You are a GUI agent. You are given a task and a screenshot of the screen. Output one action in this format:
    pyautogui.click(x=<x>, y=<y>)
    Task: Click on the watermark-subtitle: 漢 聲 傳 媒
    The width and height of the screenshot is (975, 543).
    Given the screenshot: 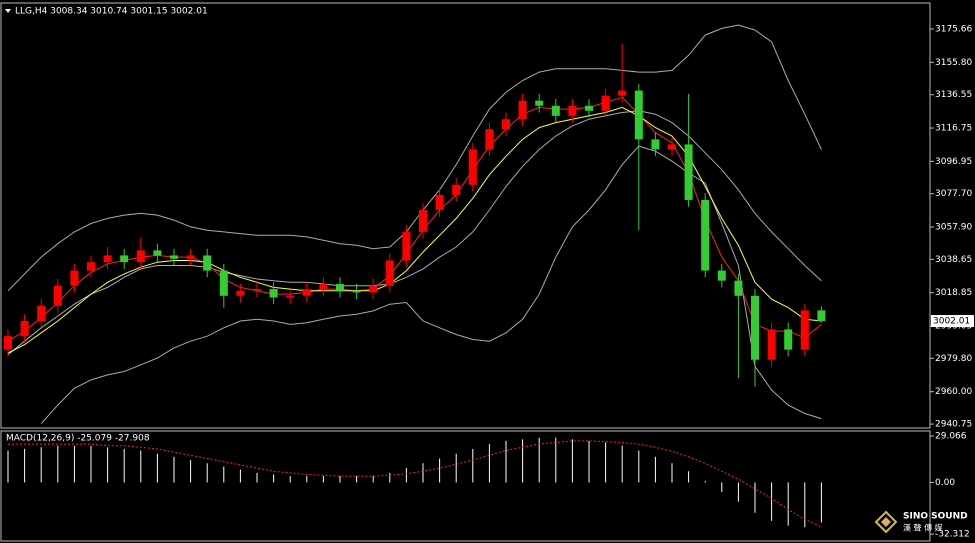 What is the action you would take?
    pyautogui.click(x=923, y=528)
    